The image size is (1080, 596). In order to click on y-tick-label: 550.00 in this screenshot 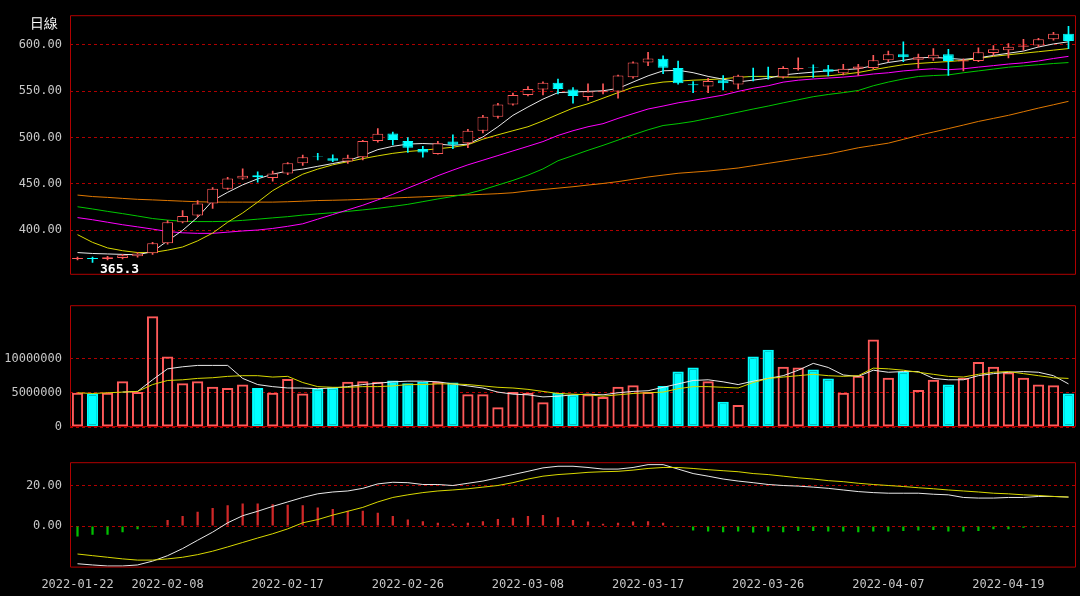, I will do `click(40, 90)`.